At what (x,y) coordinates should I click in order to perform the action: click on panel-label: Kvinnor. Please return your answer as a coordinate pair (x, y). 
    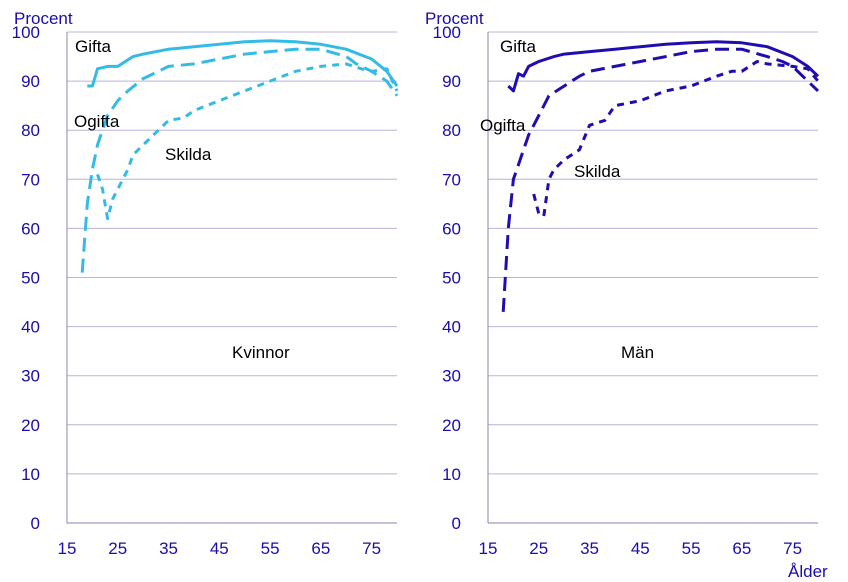
    Looking at the image, I should click on (261, 352).